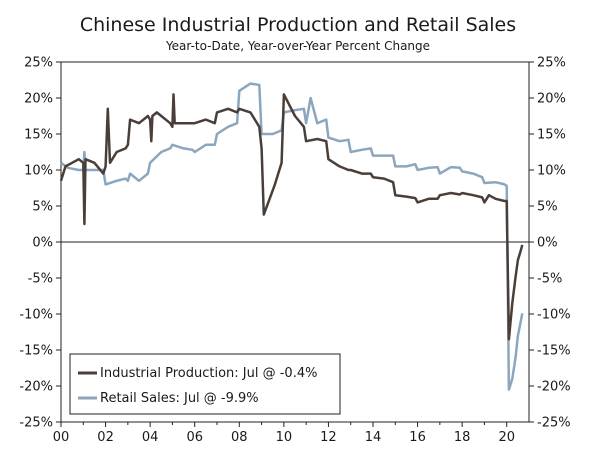 This screenshot has width=600, height=450. I want to click on x-tick-label: 20, so click(506, 437).